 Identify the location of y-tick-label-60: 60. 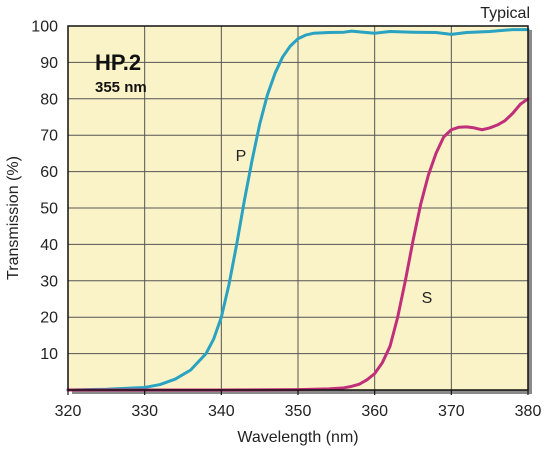
(49, 172).